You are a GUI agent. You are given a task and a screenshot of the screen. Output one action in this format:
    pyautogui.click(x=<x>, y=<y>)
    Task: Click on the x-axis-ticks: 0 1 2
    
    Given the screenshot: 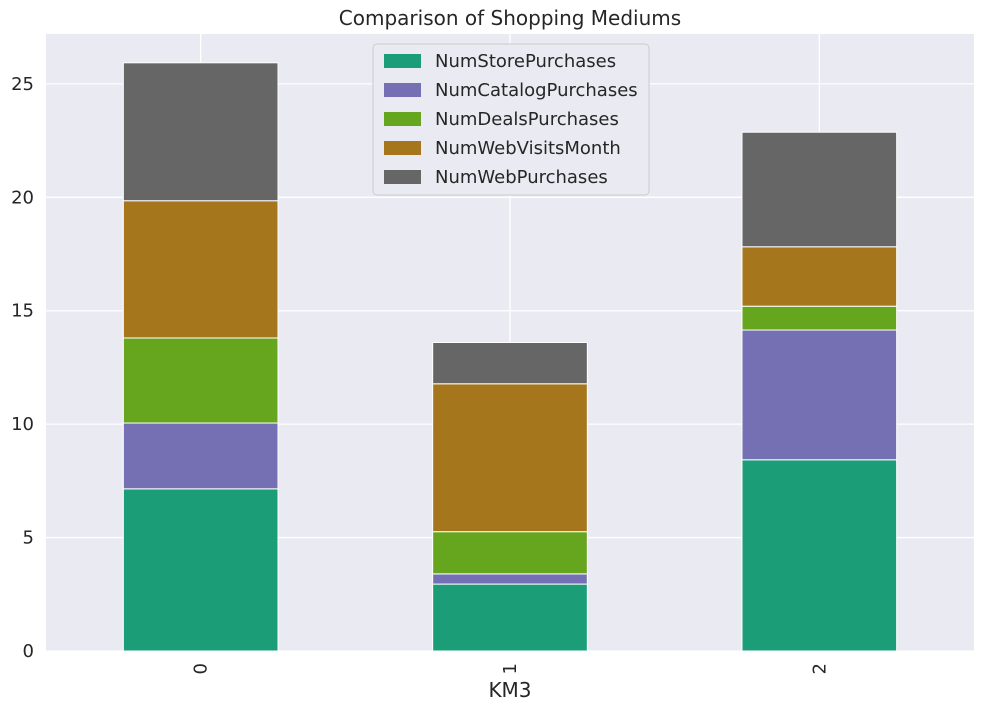 What is the action you would take?
    pyautogui.click(x=511, y=668)
    